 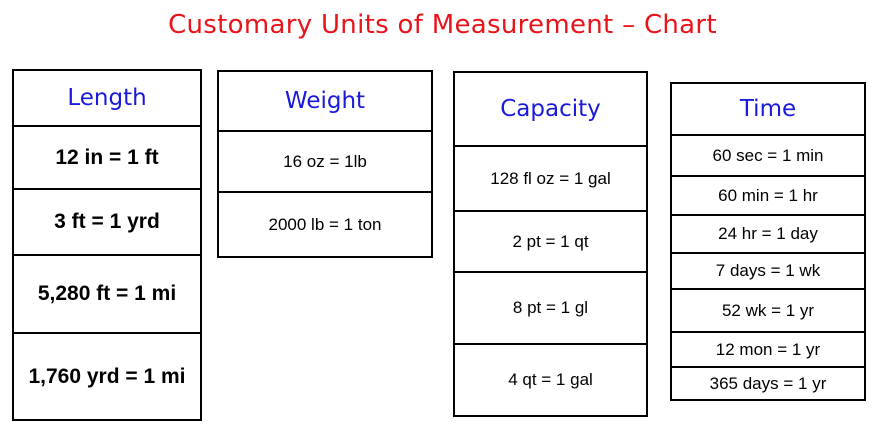 What do you see at coordinates (550, 379) in the screenshot?
I see `capacity-row: 4 qt = 1 gal` at bounding box center [550, 379].